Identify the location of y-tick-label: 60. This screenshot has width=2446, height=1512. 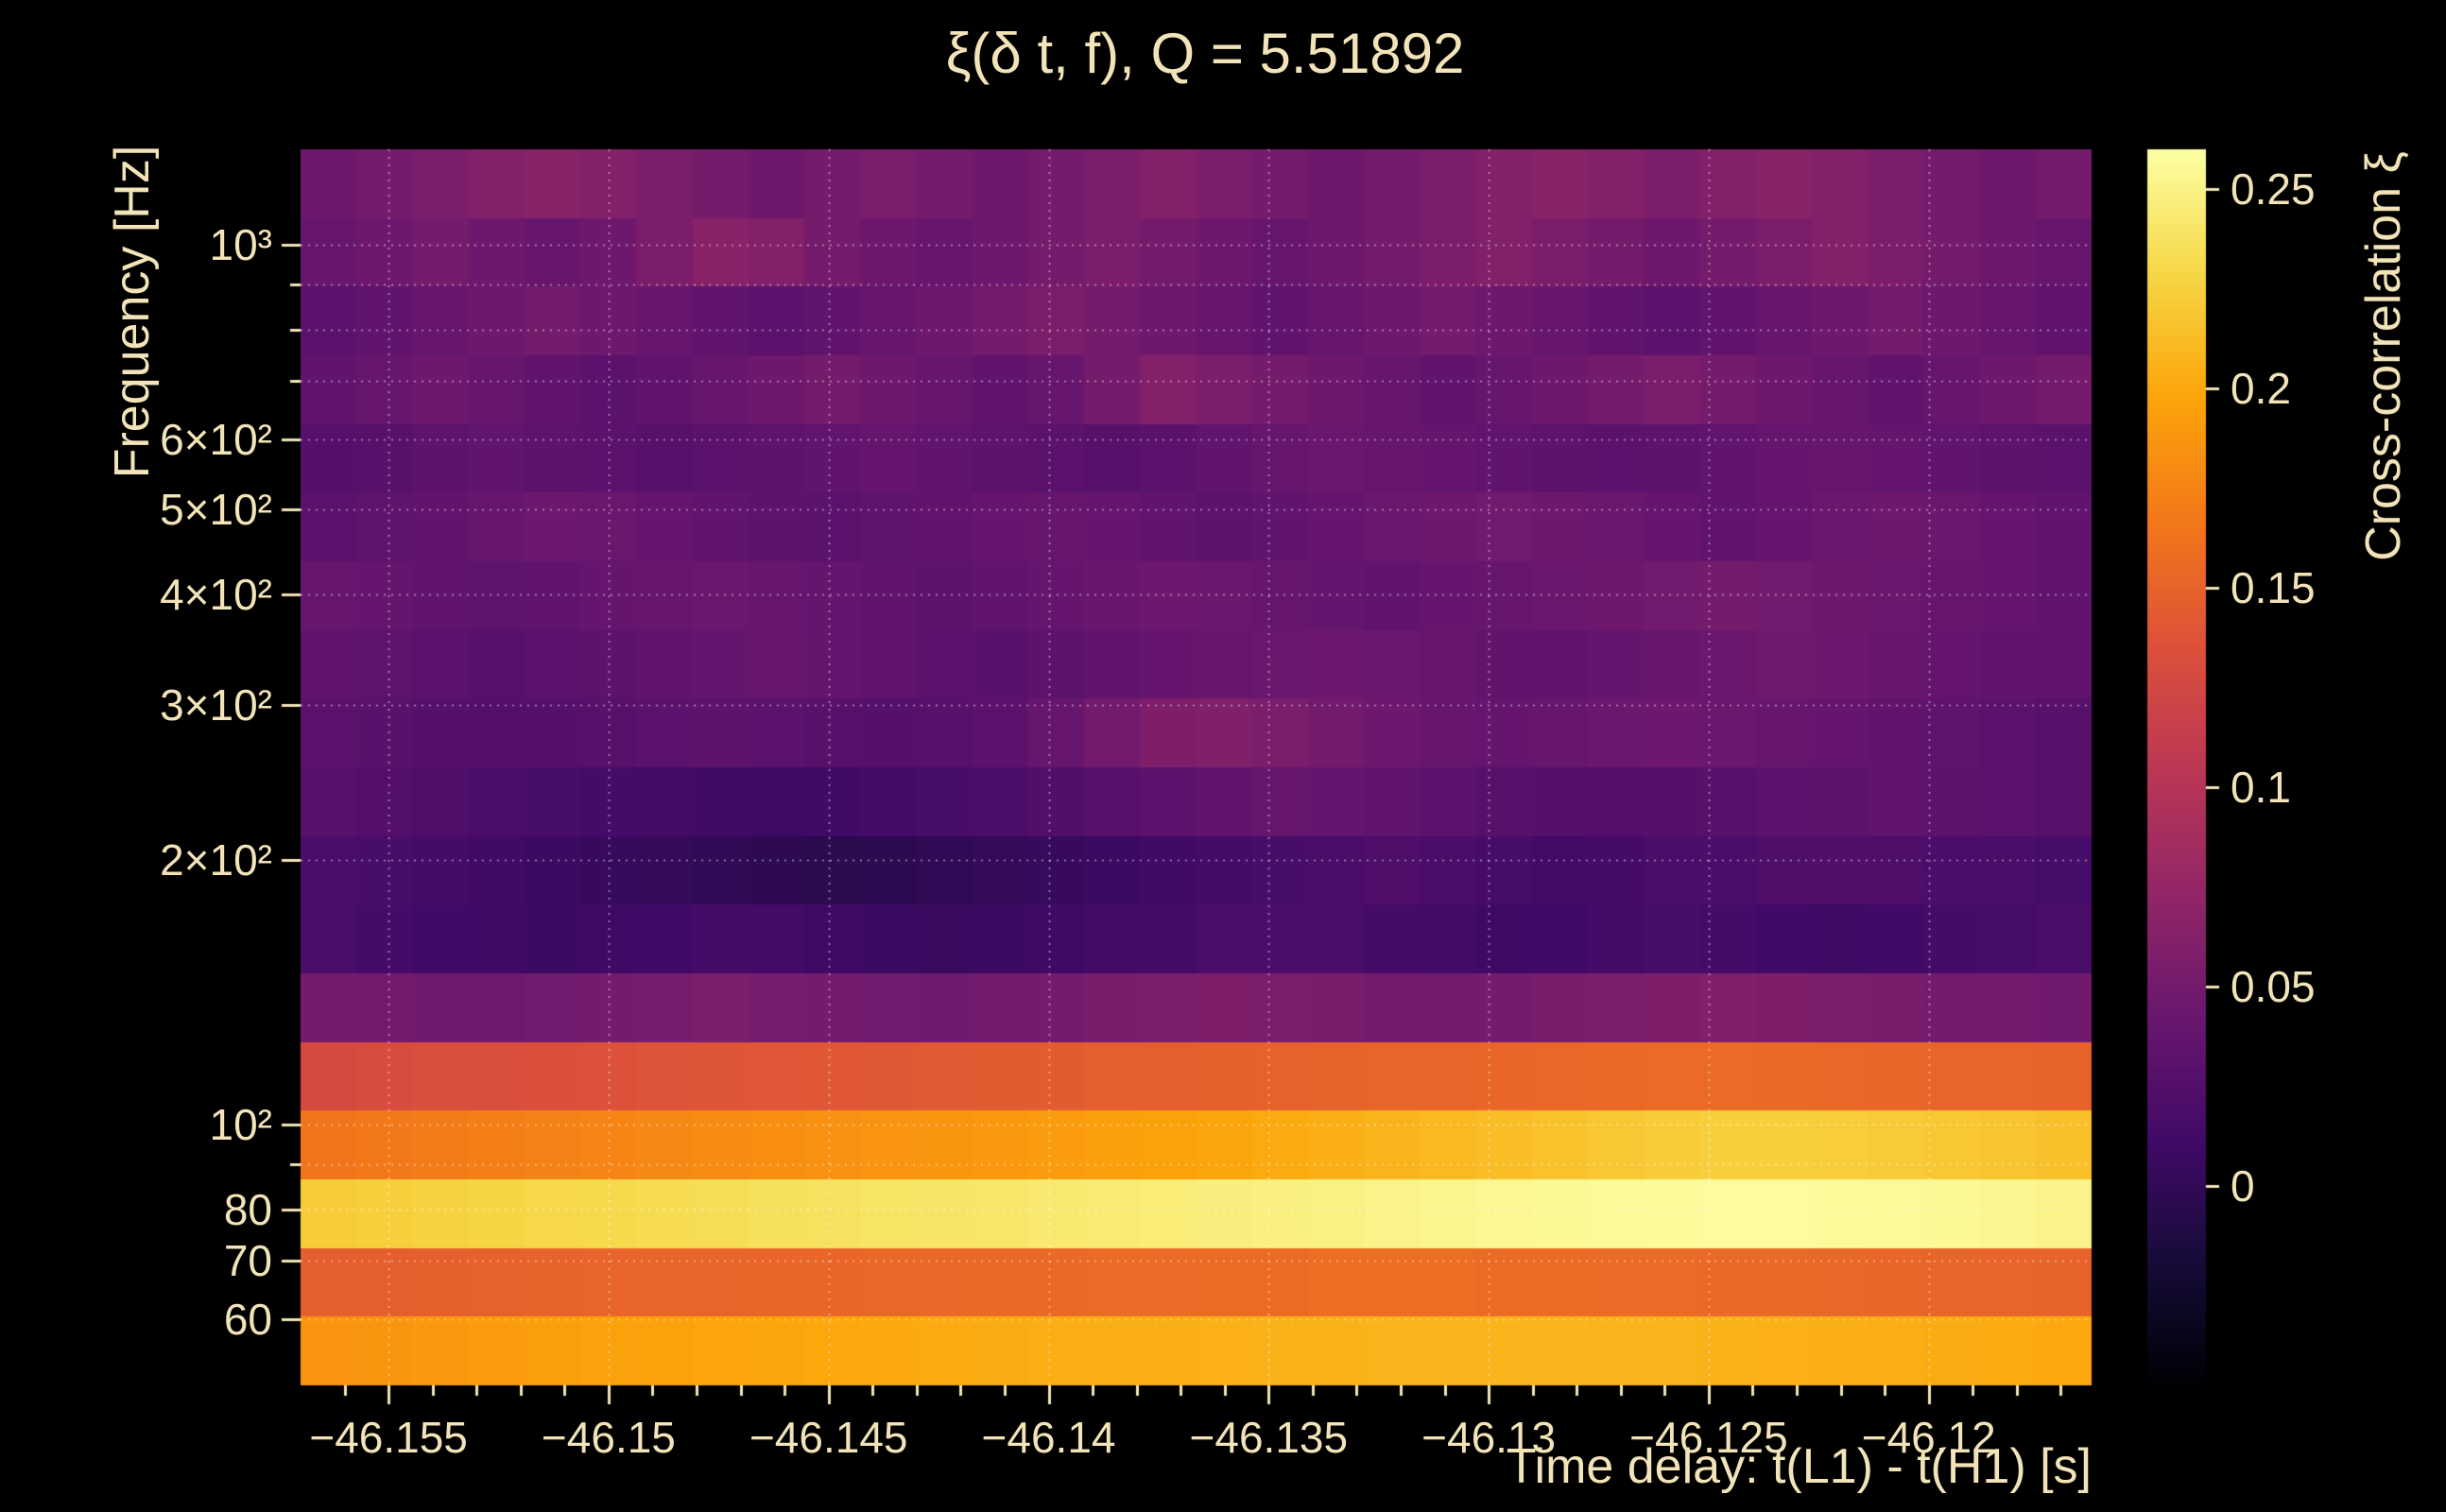
(247, 1320).